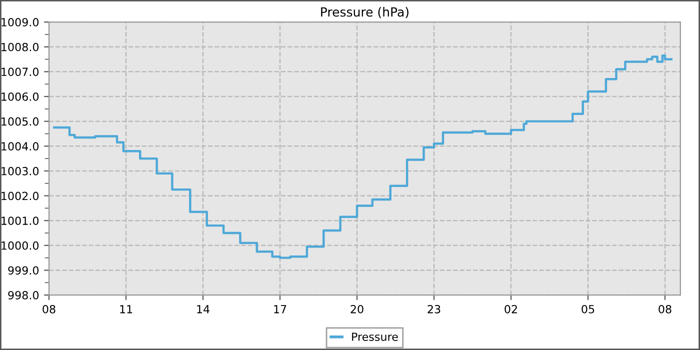  I want to click on y-tick-label: 1008.0, so click(20, 47).